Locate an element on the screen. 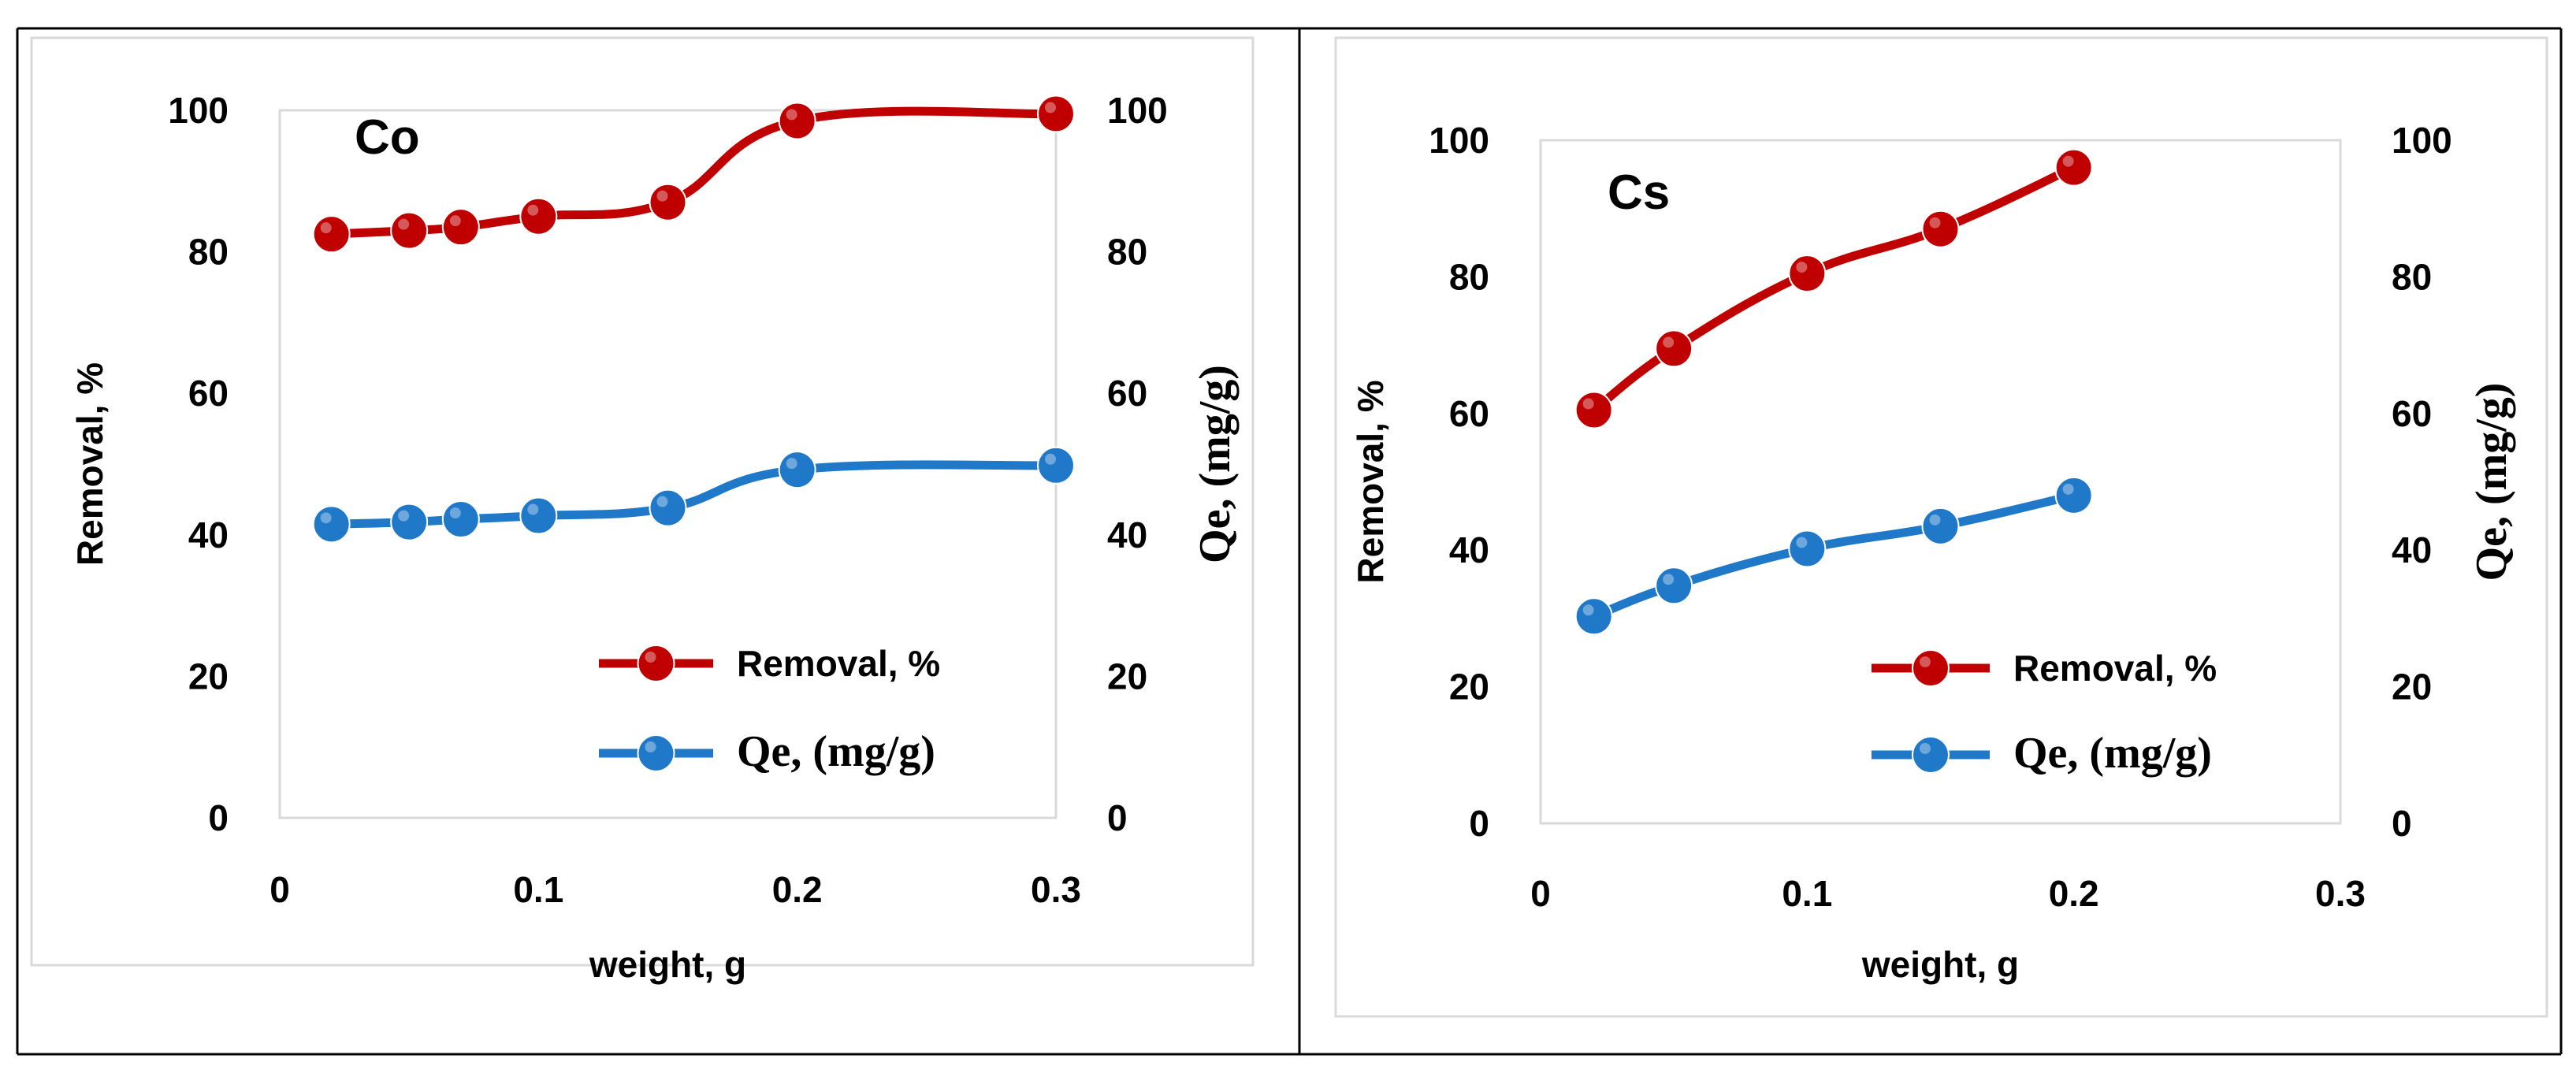 This screenshot has height=1081, width=2576. y-tick-label-right: 100 is located at coordinates (1137, 110).